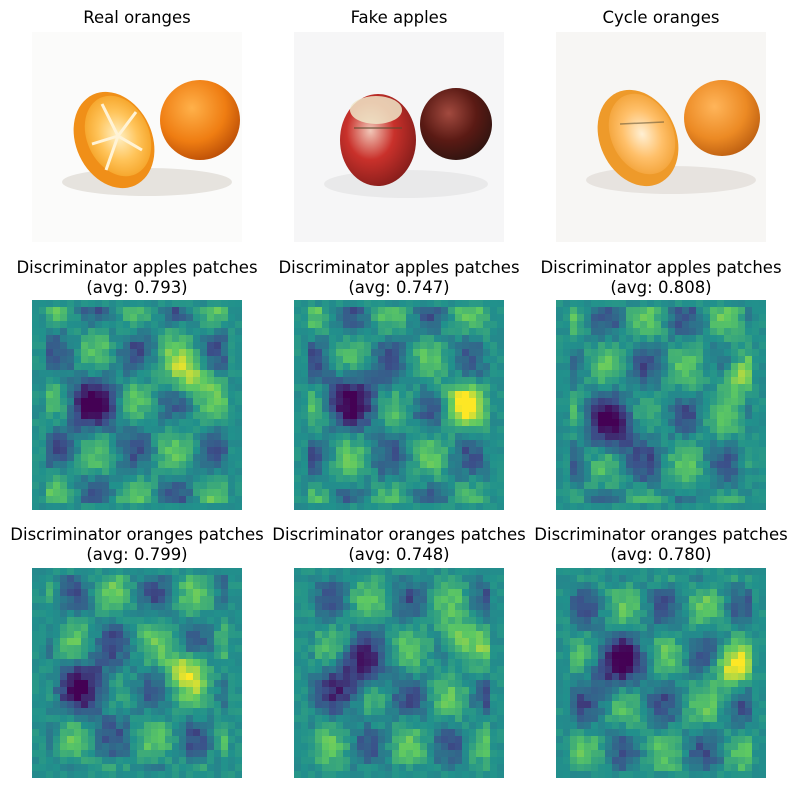 Image resolution: width=797 pixels, height=789 pixels. What do you see at coordinates (399, 137) in the screenshot?
I see `fake-apples-image` at bounding box center [399, 137].